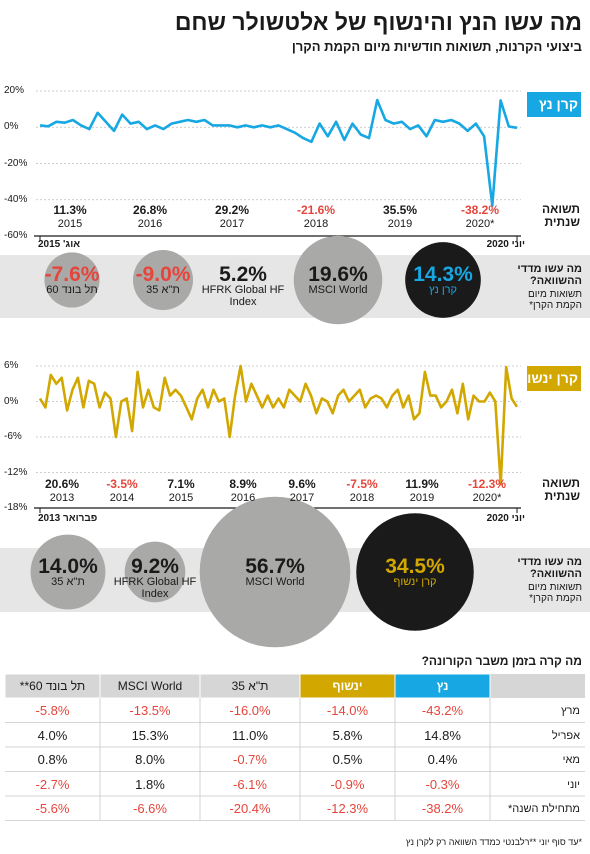 This screenshot has height=854, width=590. I want to click on table-cell: -0.7%, so click(250, 759).